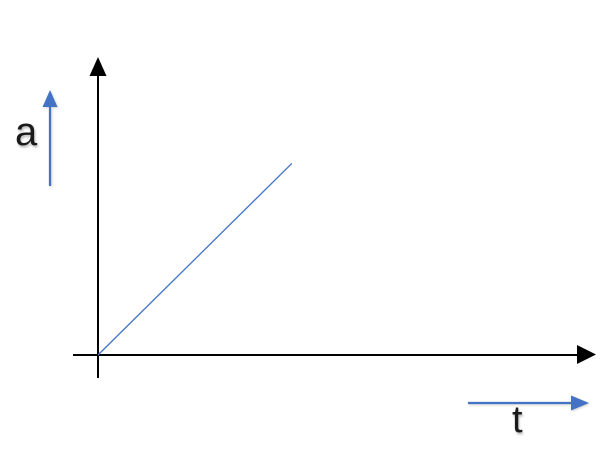 This screenshot has width=613, height=452. I want to click on x-axis-label: t, so click(517, 420).